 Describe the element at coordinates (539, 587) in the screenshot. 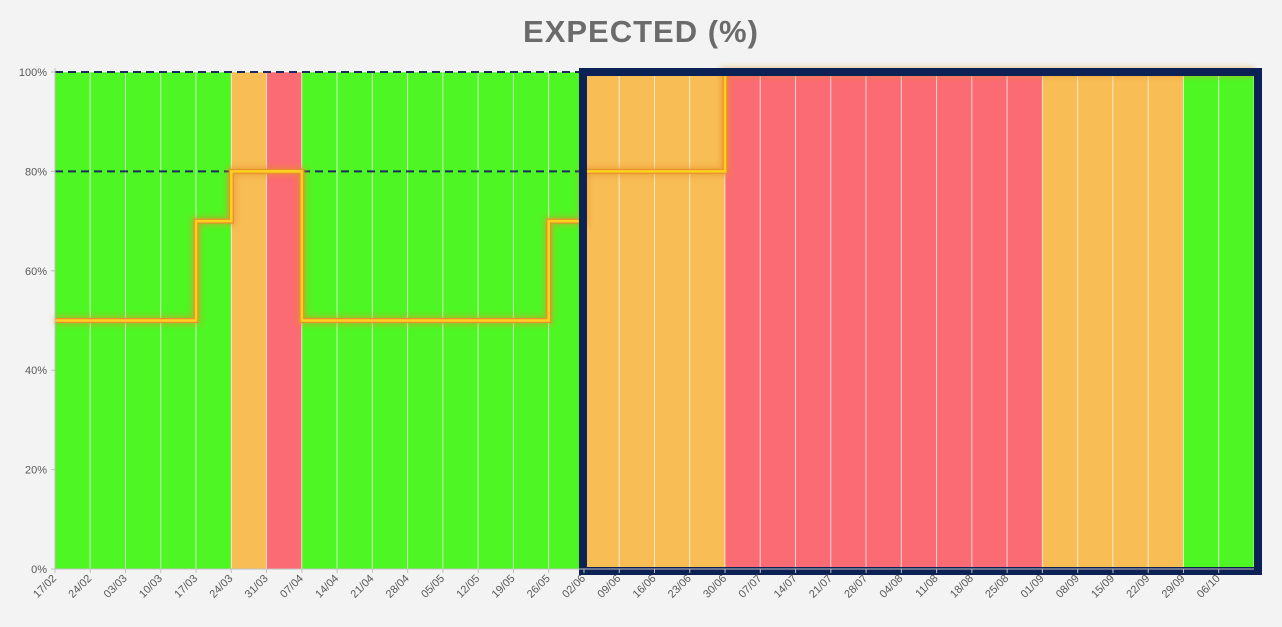

I see `x-tick-label: 26/05` at that location.